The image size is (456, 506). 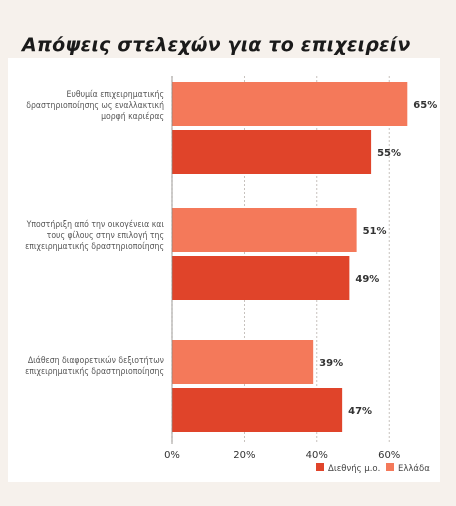 What do you see at coordinates (216, 45) in the screenshot?
I see `chart-title: Απόψεις στελεχών για το επιχειρείν` at bounding box center [216, 45].